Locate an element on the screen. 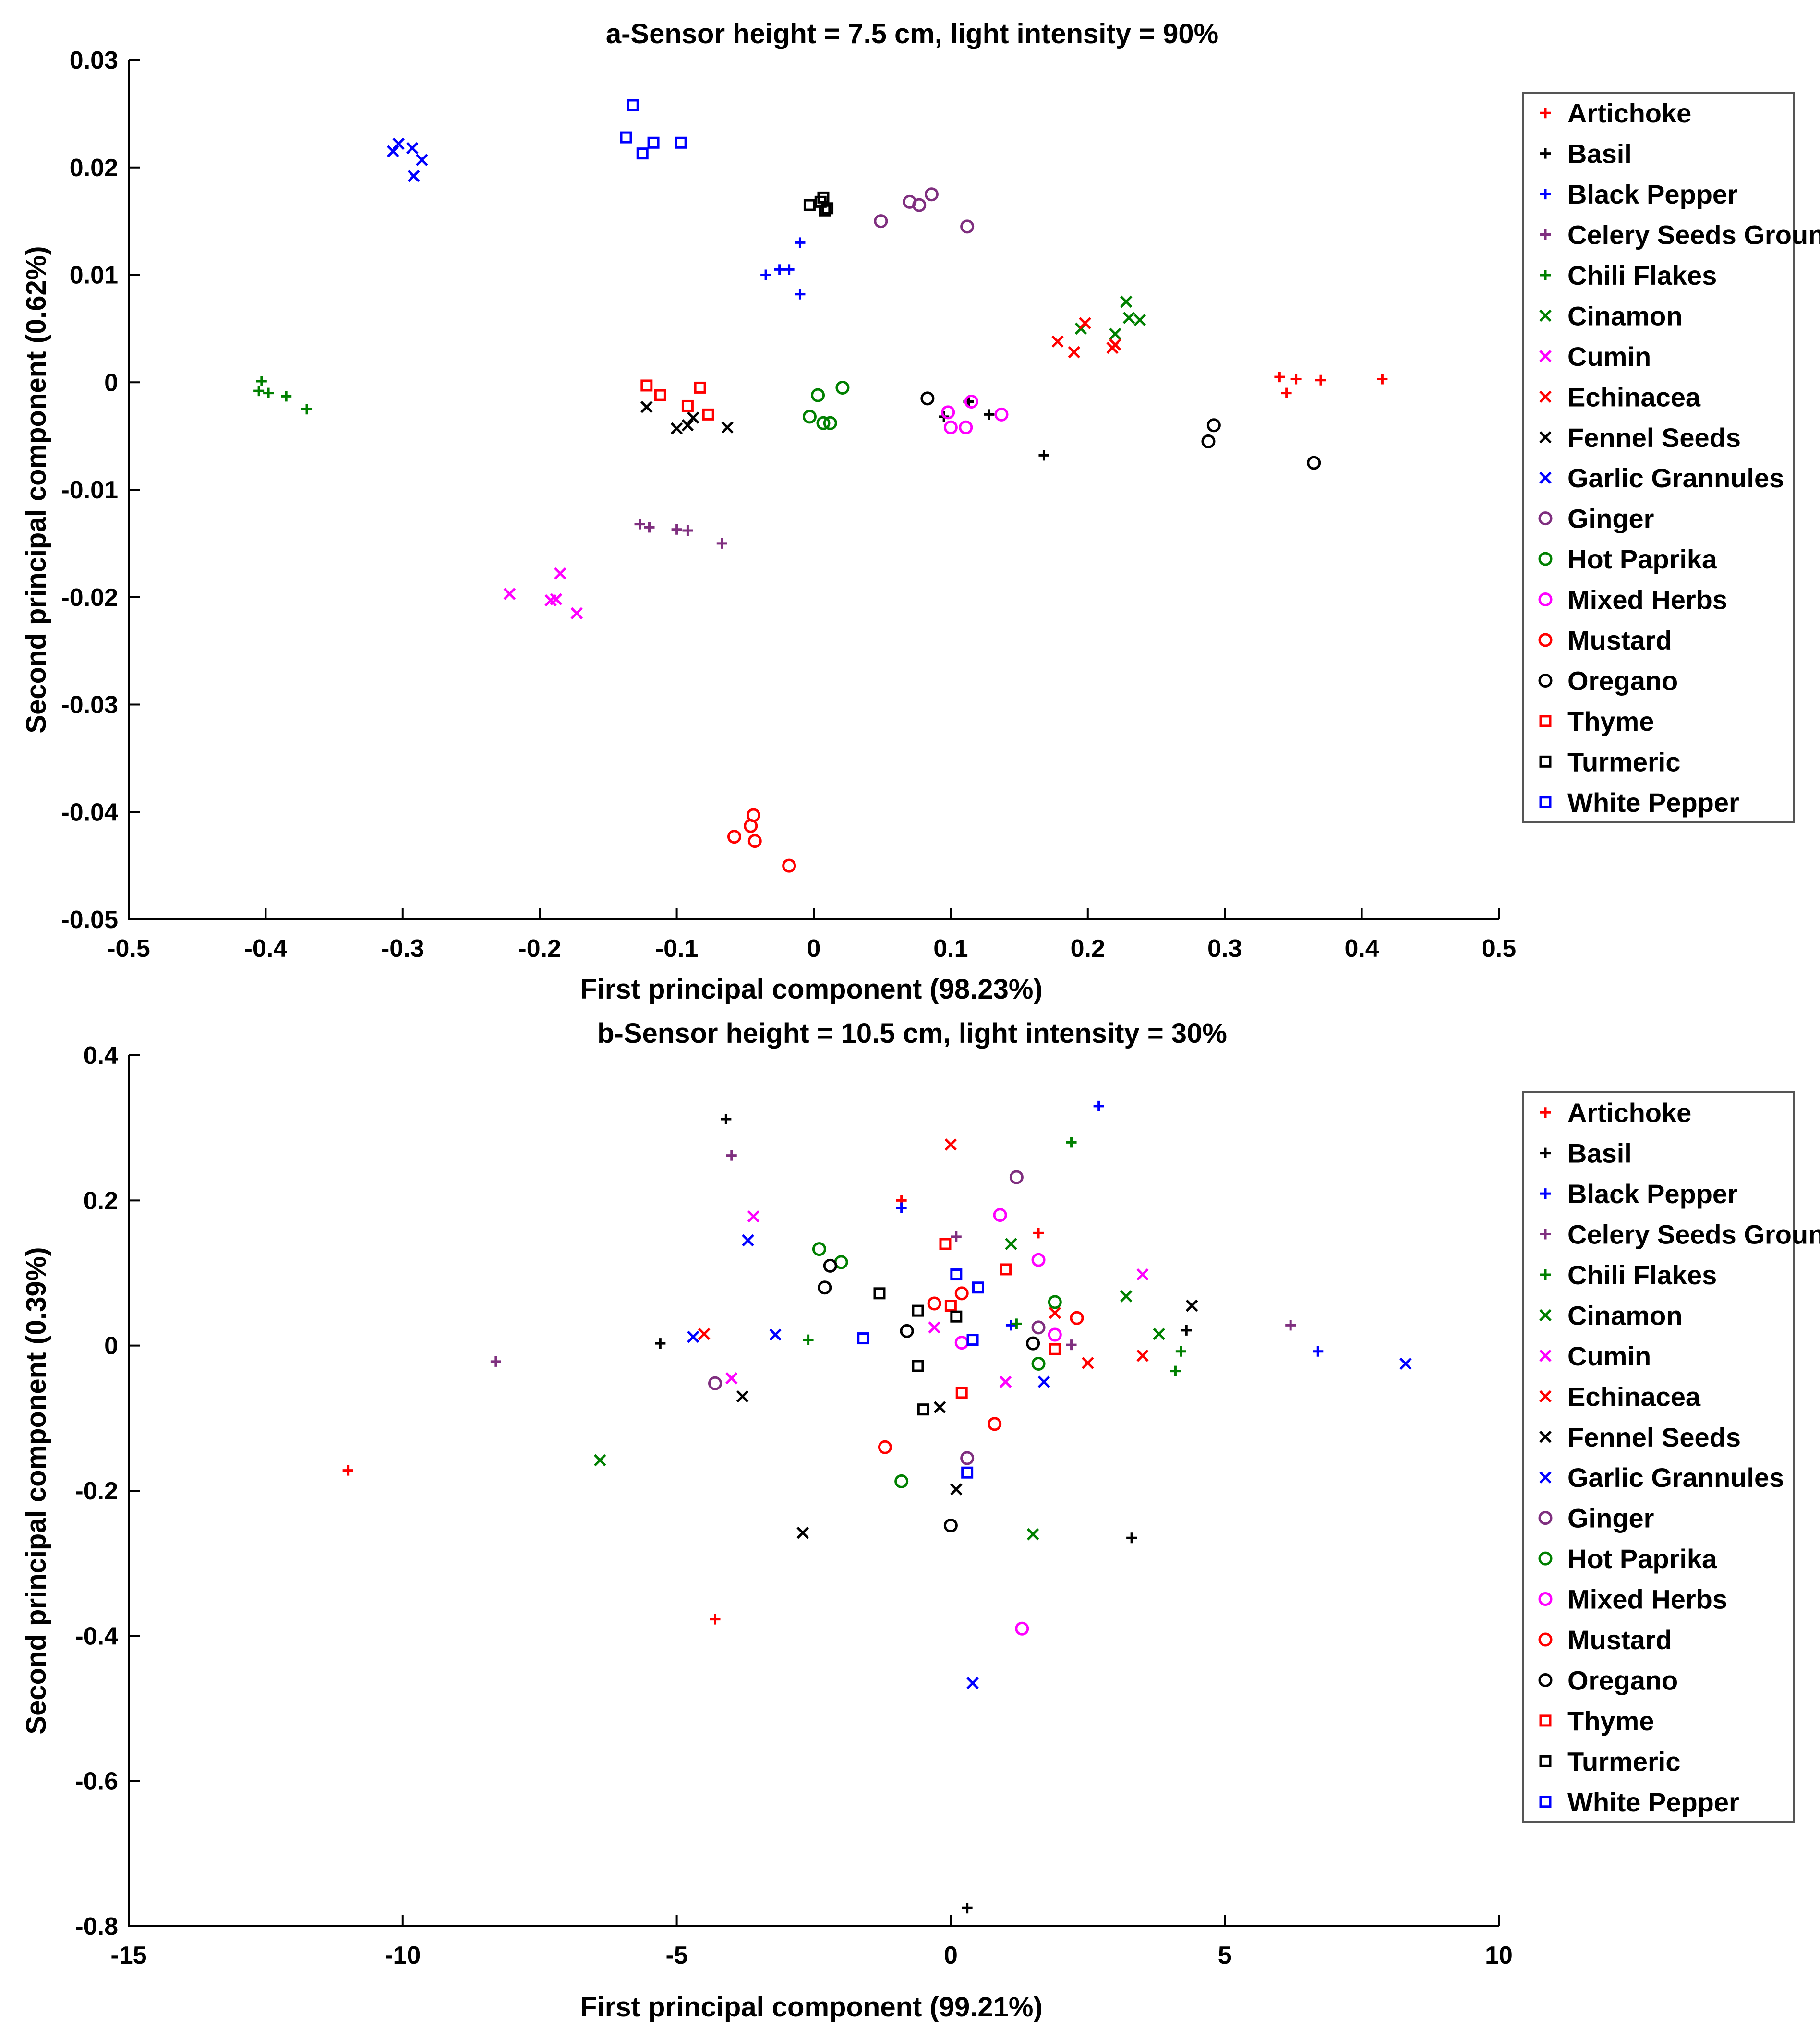 This screenshot has width=1820, height=2027. legend-label-mustard: Mustard is located at coordinates (1619, 640).